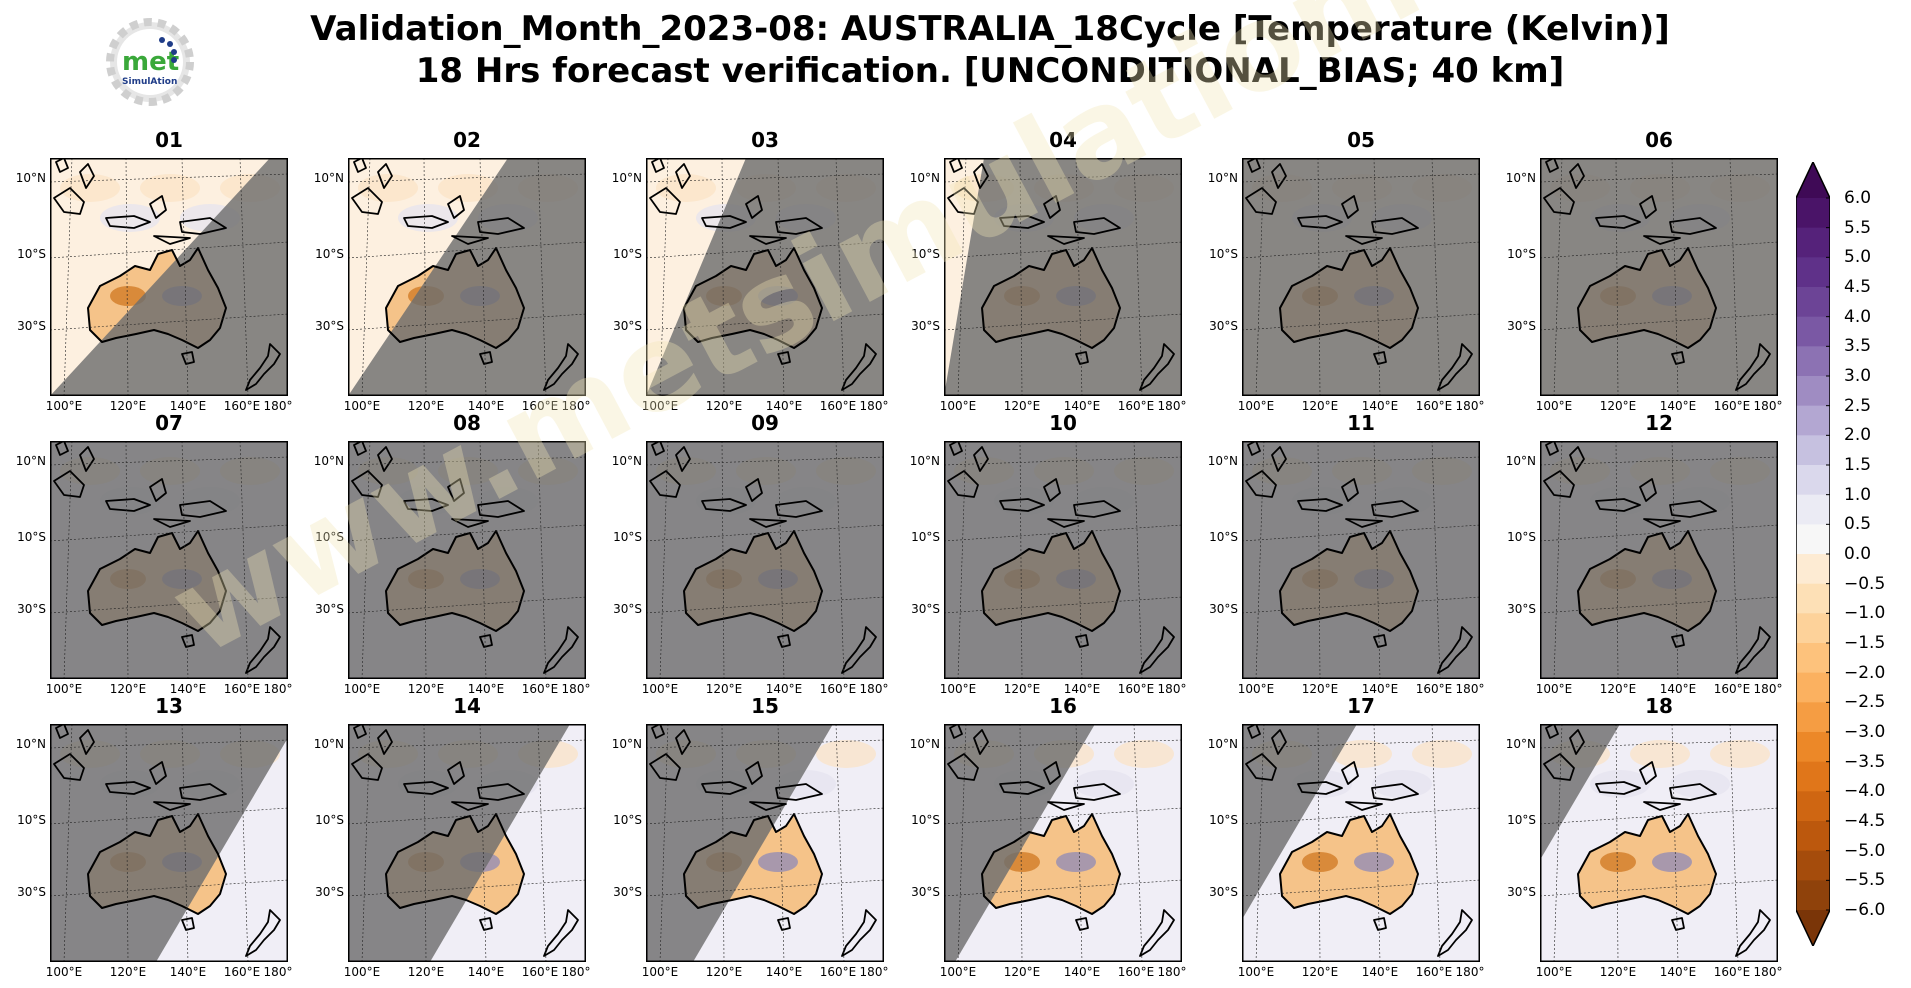  I want to click on metsimulation-logo: met SimulAtion, so click(150, 62).